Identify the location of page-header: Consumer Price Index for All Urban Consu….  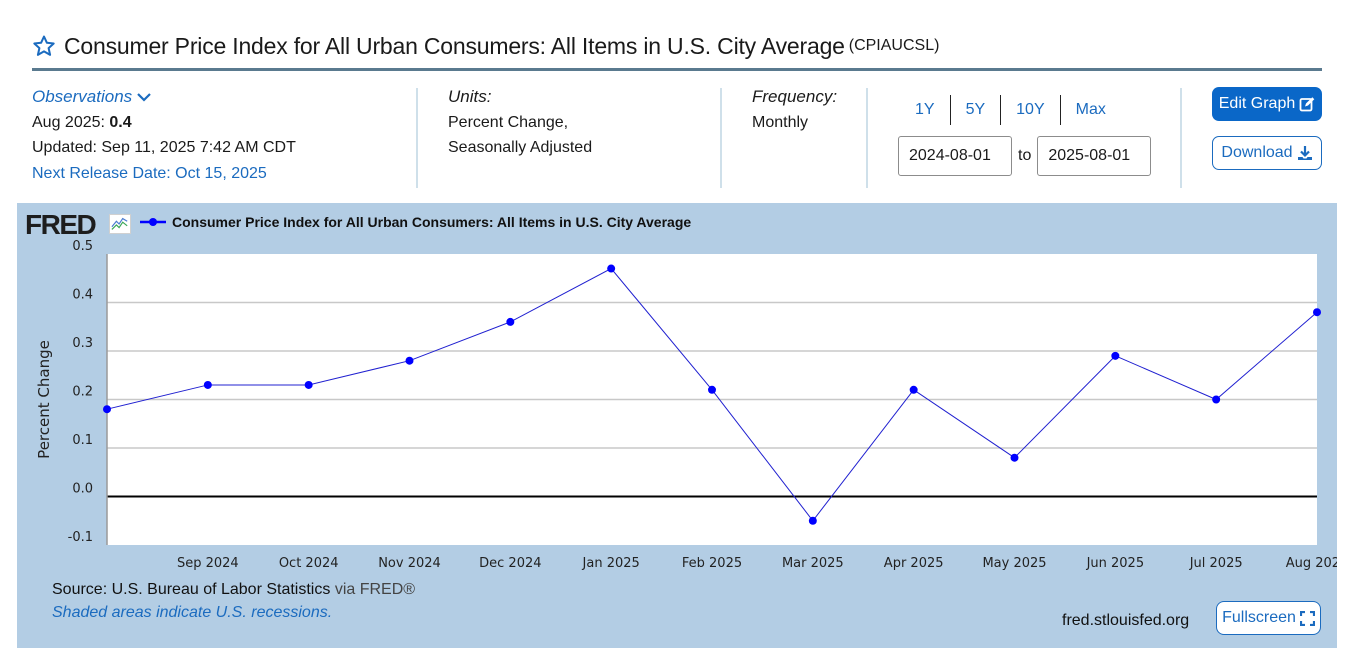
(485, 46).